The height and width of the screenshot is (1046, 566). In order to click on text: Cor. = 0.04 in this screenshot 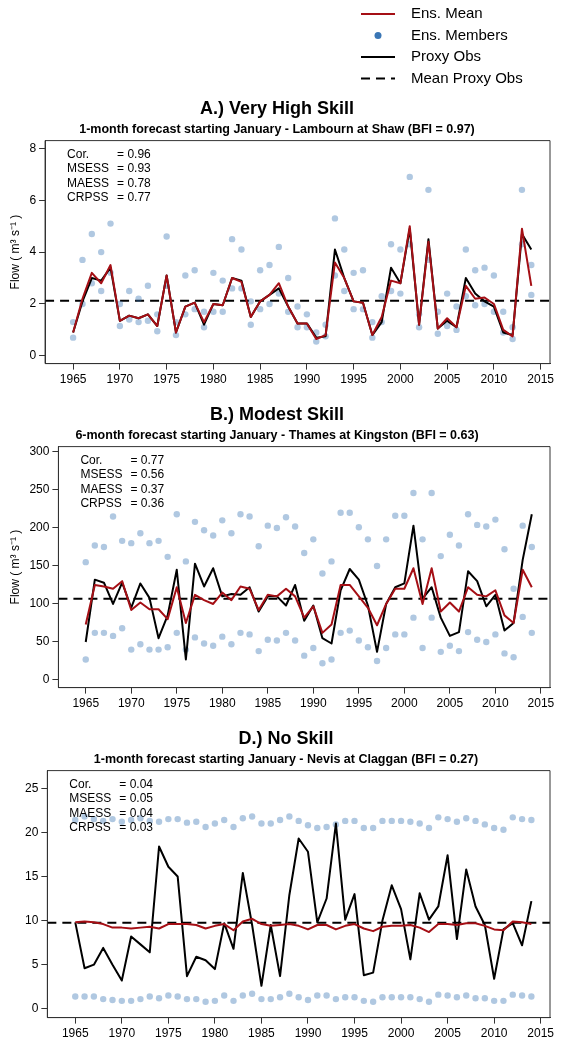, I will do `click(111, 783)`.